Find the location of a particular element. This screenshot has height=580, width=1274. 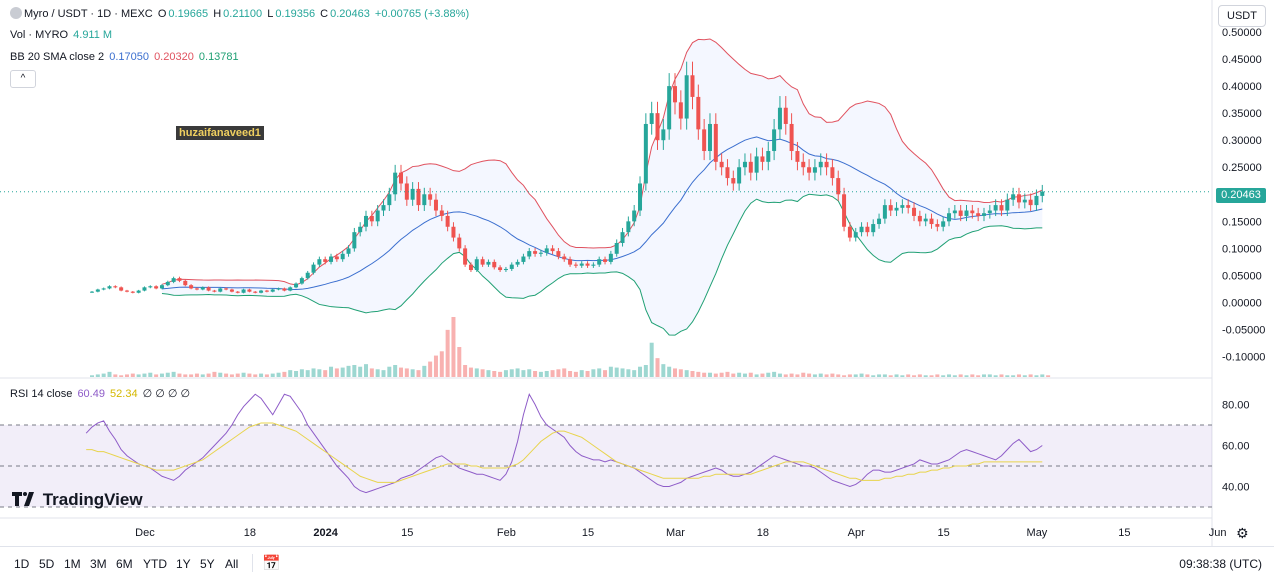

ohlc-o-value: 0.19665 is located at coordinates (188, 14).